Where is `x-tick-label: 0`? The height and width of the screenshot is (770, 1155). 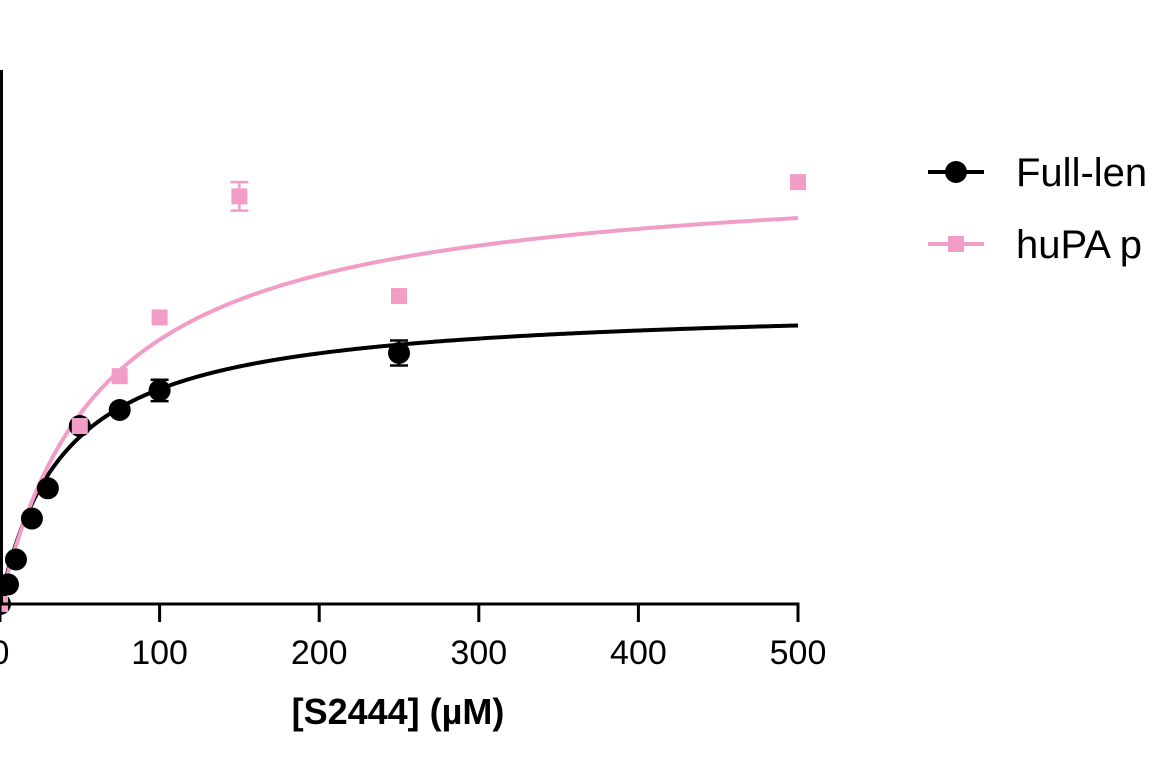 x-tick-label: 0 is located at coordinates (4, 653).